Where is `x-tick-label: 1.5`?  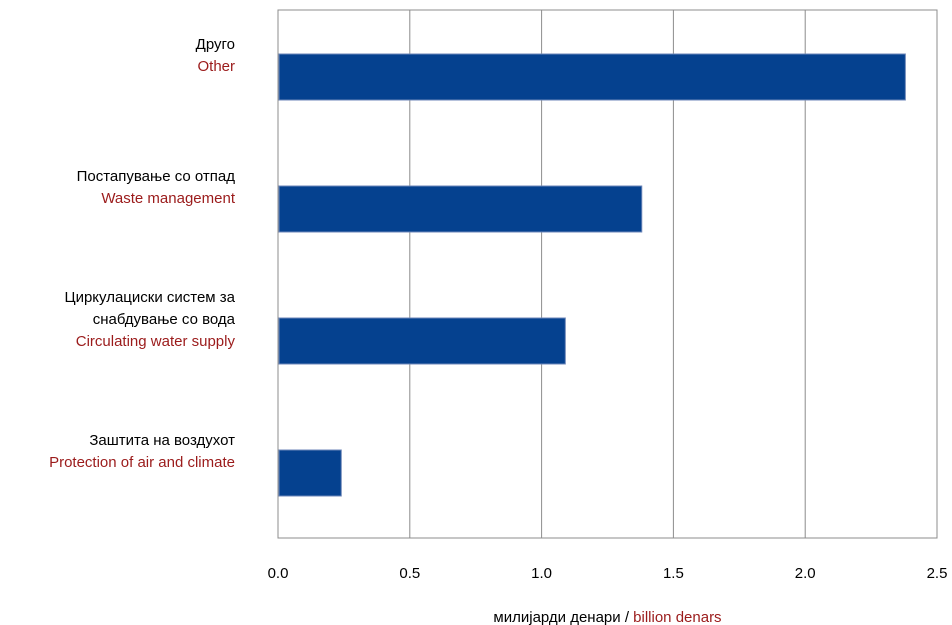
x-tick-label: 1.5 is located at coordinates (673, 573).